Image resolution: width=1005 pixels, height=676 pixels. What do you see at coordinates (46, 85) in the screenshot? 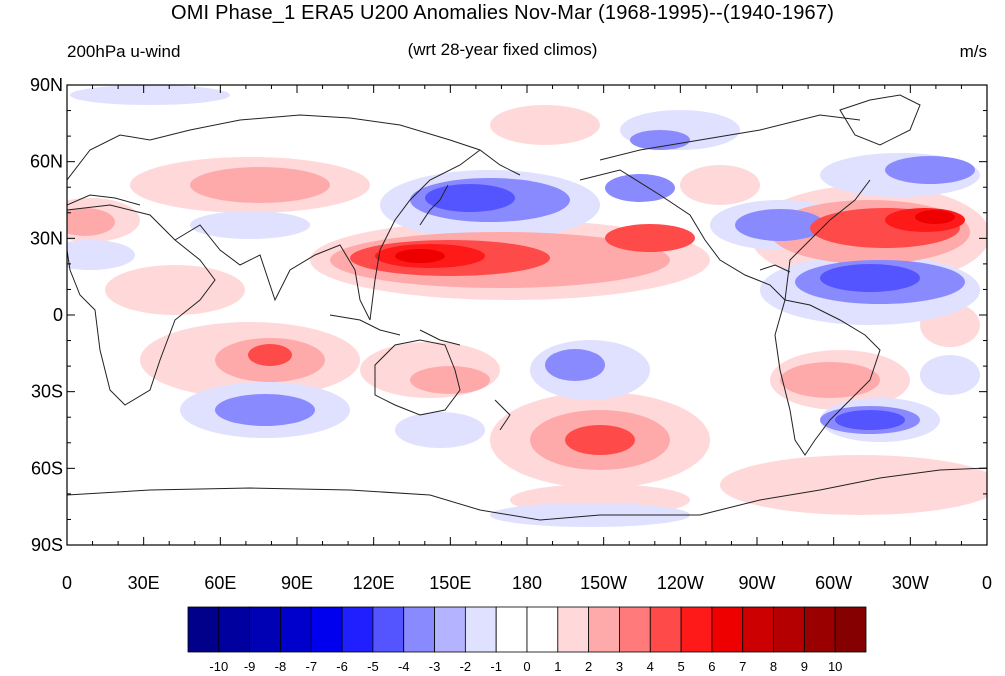
I see `lat-tick-label: 90N` at bounding box center [46, 85].